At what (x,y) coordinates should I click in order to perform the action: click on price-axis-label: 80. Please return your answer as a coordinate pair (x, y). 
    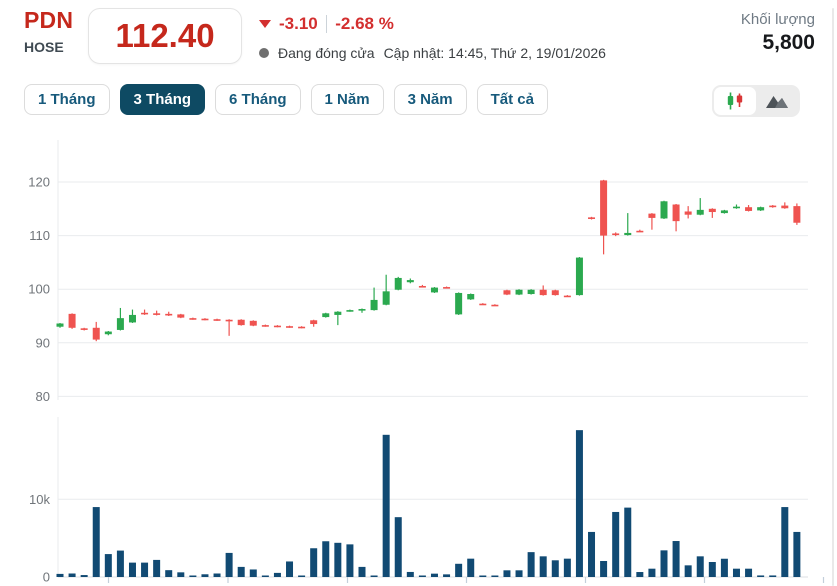
    Looking at the image, I should click on (43, 396).